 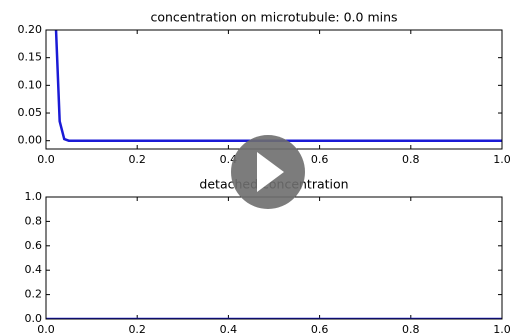 What do you see at coordinates (30, 29) in the screenshot?
I see `y-tick-label: 0.20` at bounding box center [30, 29].